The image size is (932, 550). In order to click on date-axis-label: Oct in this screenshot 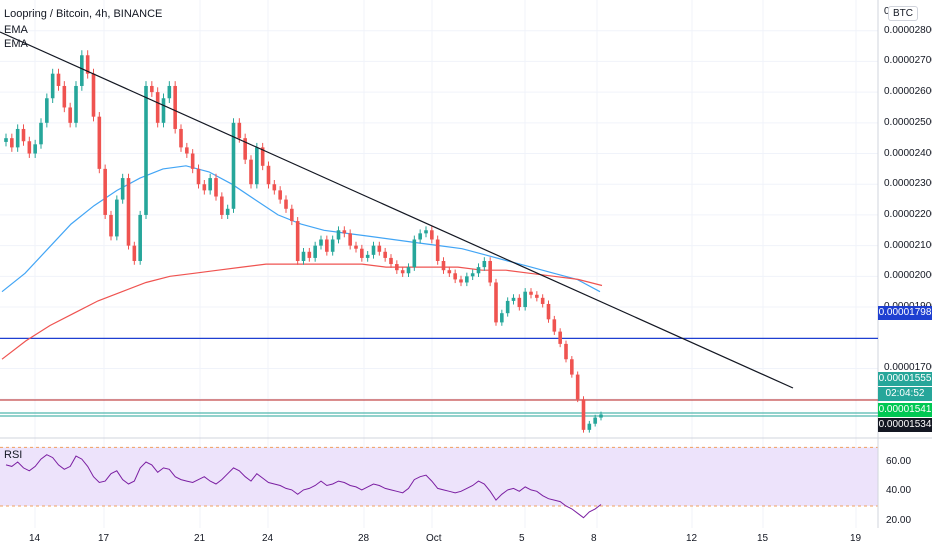, I will do `click(434, 538)`.